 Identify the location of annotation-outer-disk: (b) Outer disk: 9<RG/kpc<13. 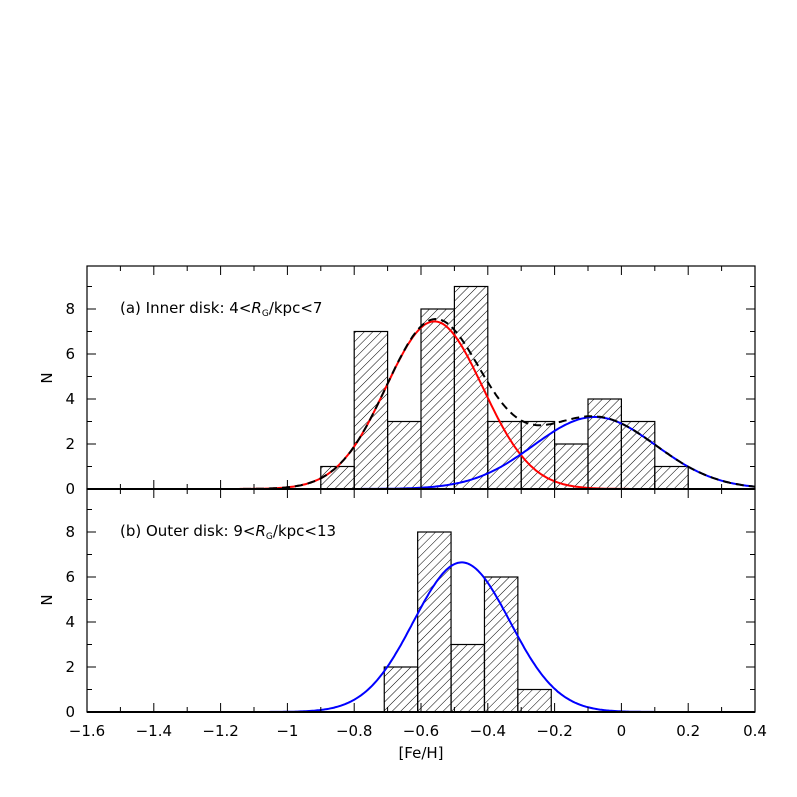
(228, 532).